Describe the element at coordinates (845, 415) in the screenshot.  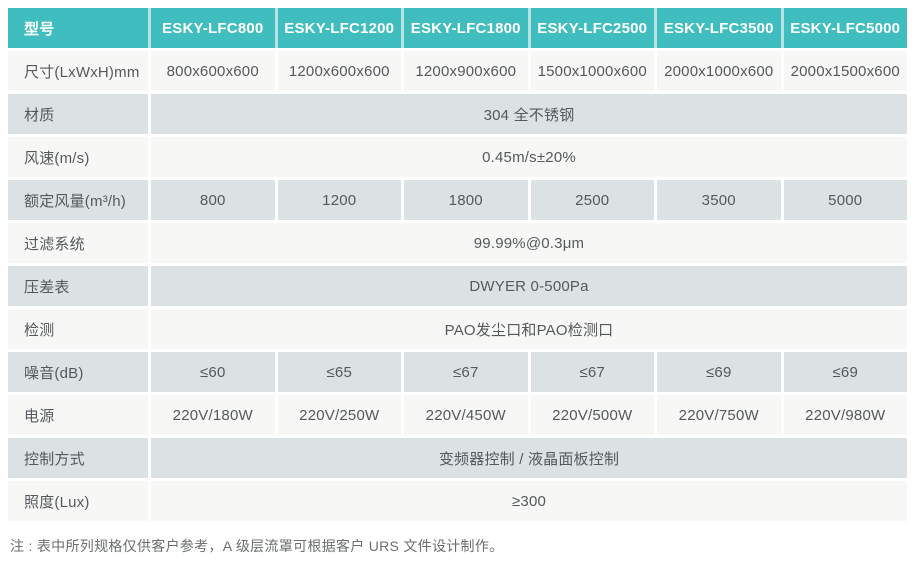
I see `cell-value: 220V/980W` at that location.